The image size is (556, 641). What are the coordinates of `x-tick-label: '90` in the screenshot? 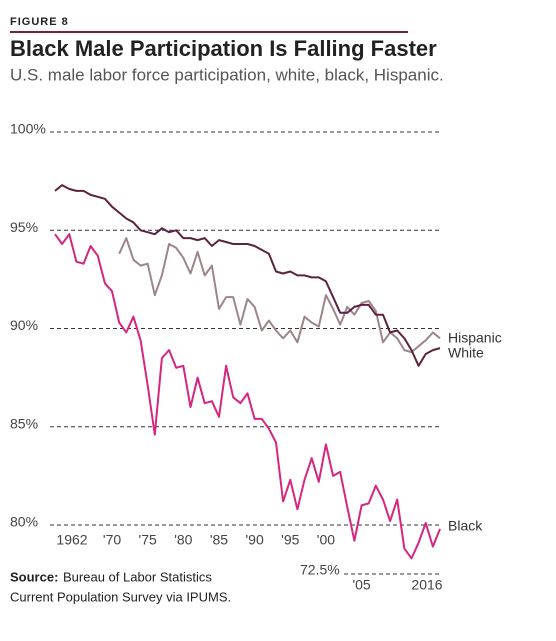 It's located at (255, 540).